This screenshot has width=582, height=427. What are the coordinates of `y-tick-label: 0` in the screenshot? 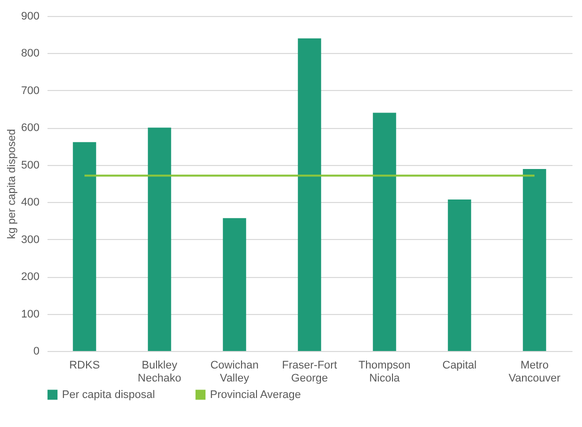 It's located at (36, 352).